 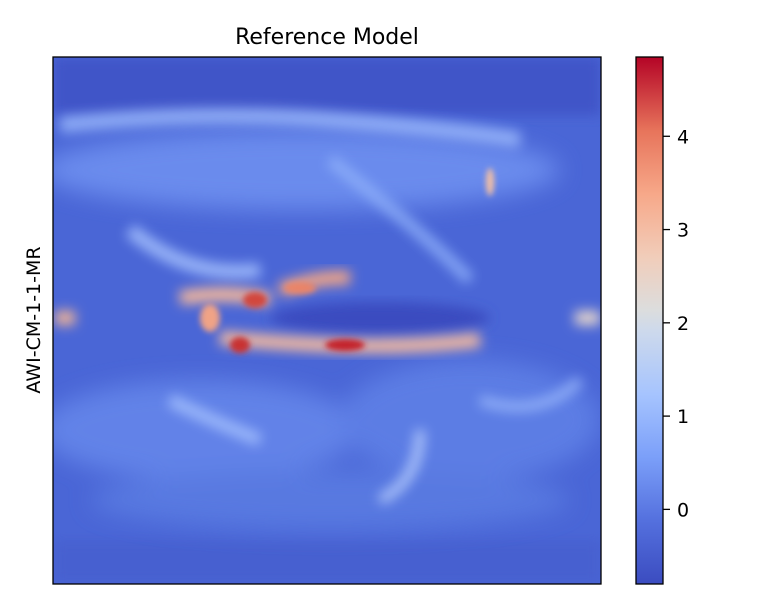 I want to click on colorbar-tick-label: 0, so click(x=683, y=510).